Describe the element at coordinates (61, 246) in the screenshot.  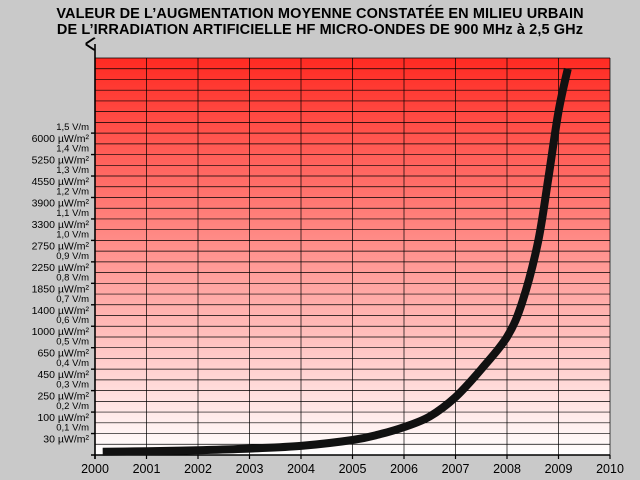
I see `y-tick-label-density: 2750 µW/m²` at that location.